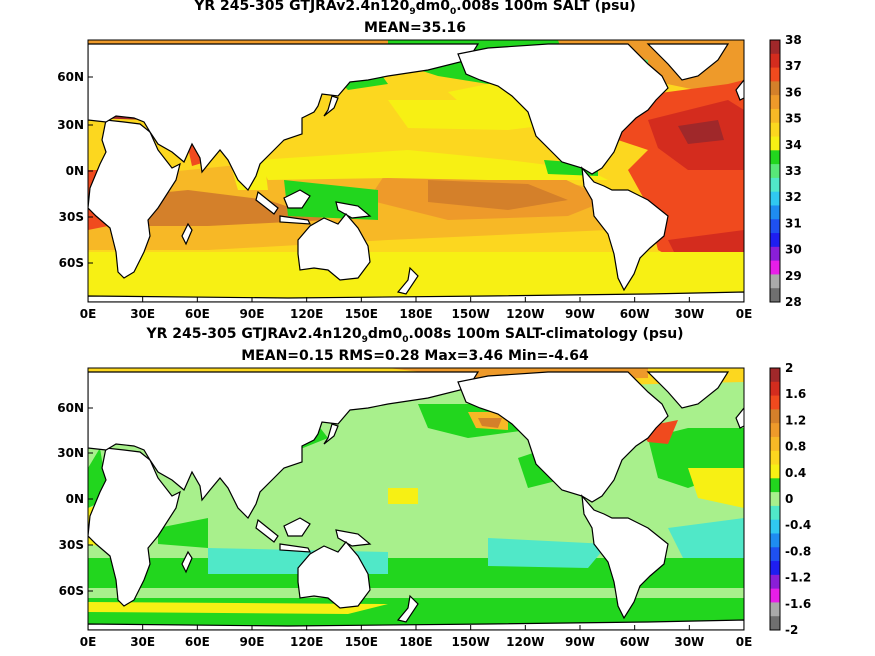 The height and width of the screenshot is (656, 875). What do you see at coordinates (580, 314) in the screenshot?
I see `top-lon-label: 90W` at bounding box center [580, 314].